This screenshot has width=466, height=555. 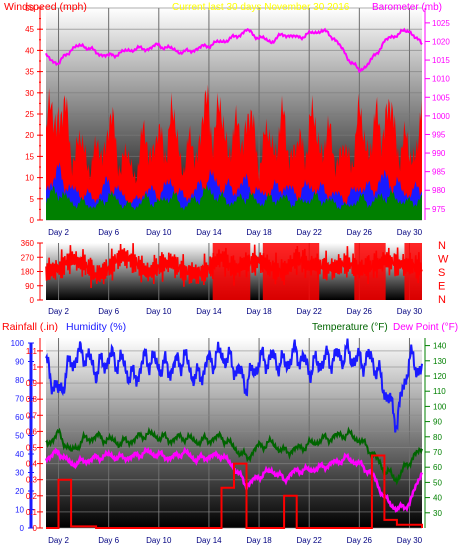 I want to click on wind-tick-label: 50, so click(x=29, y=8).